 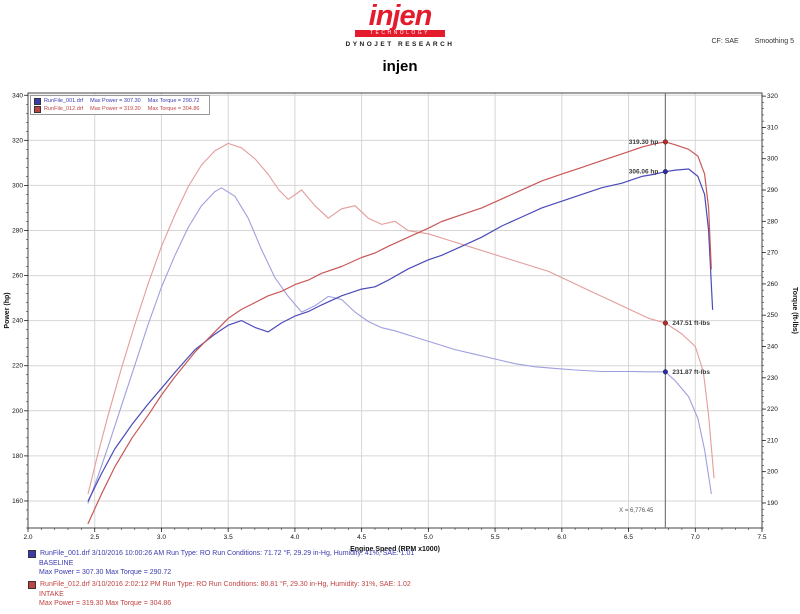 I want to click on injen-logo: injen, so click(x=400, y=16).